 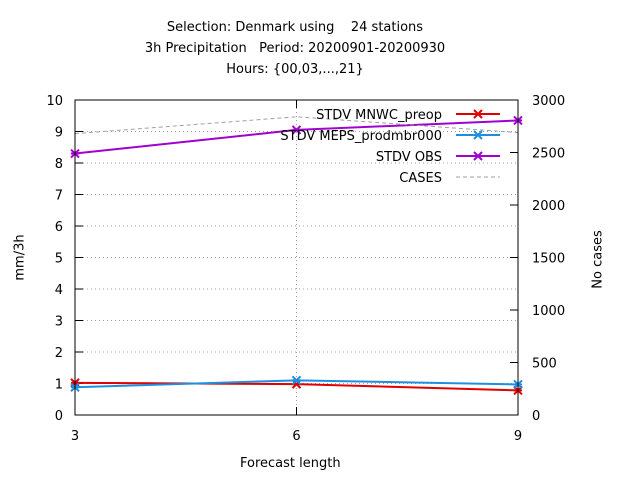 I want to click on y2-tick-label: 500, so click(x=544, y=364).